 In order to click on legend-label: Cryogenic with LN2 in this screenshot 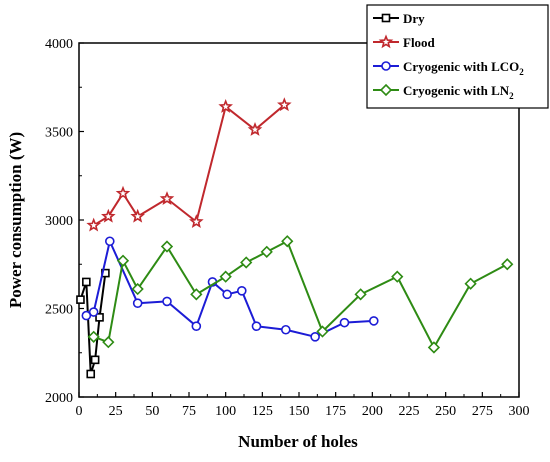, I will do `click(458, 92)`.